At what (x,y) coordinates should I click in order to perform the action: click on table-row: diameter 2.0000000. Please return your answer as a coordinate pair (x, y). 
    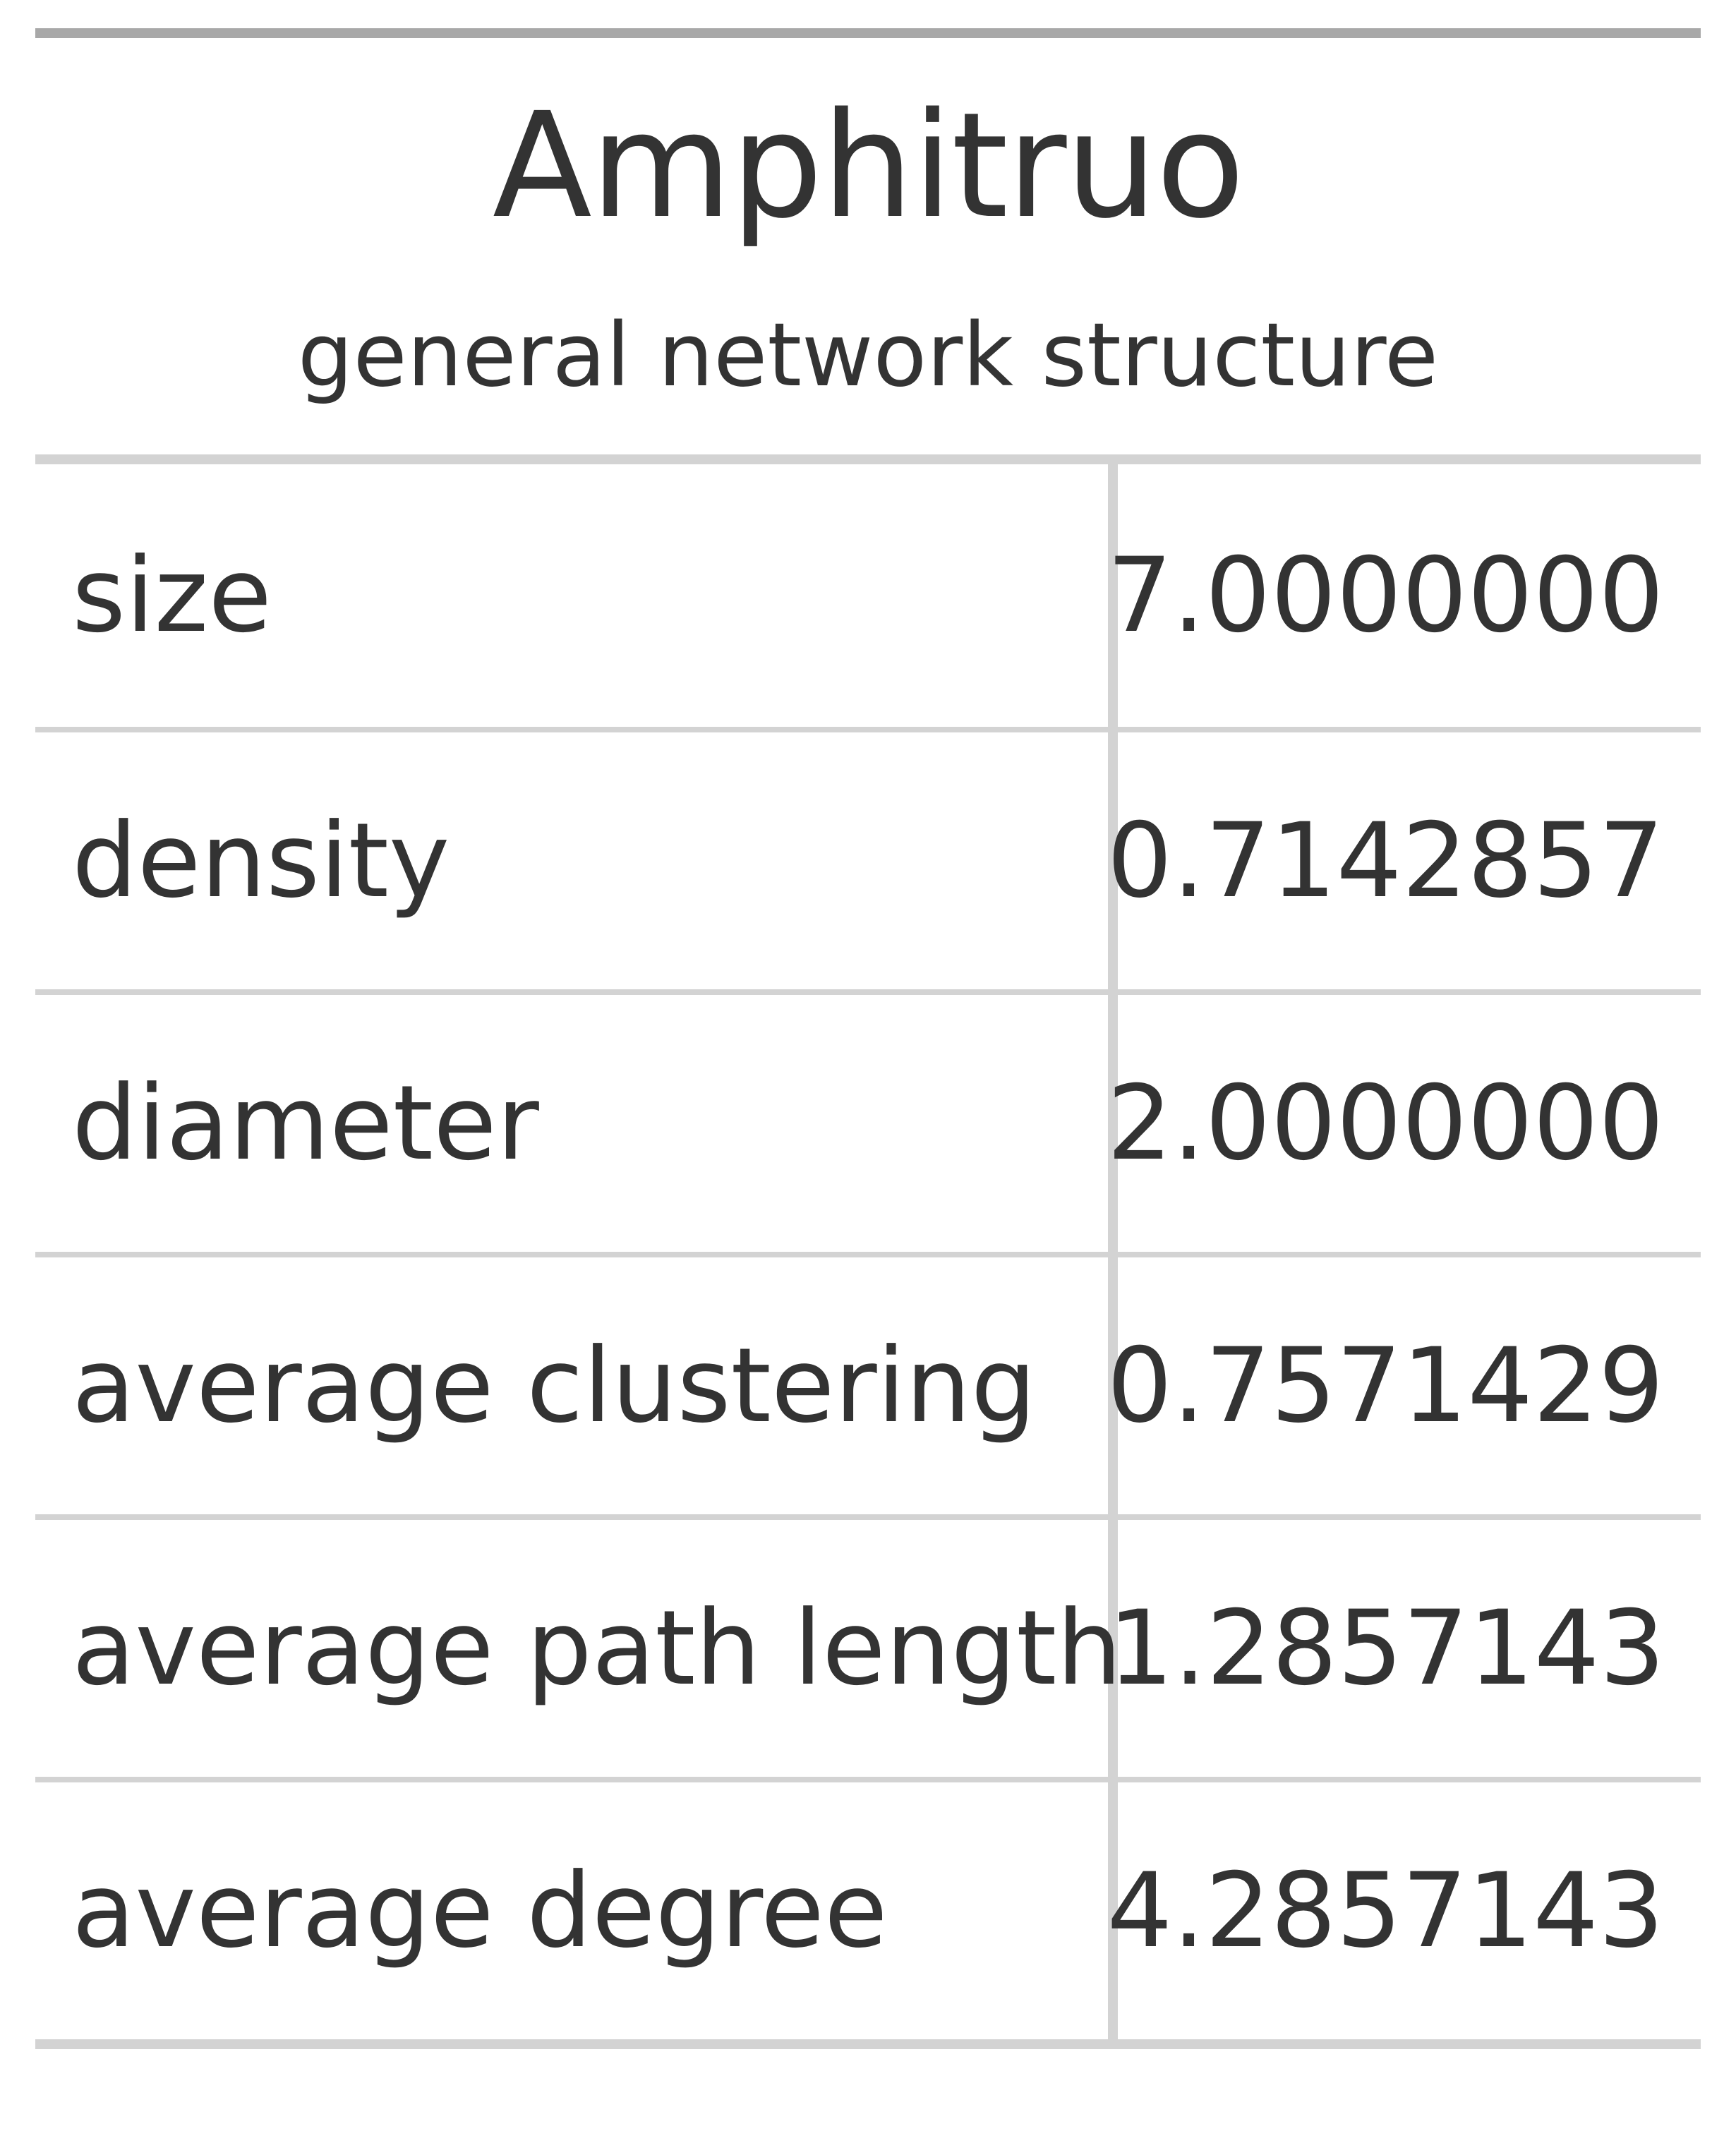
    Looking at the image, I should click on (868, 1120).